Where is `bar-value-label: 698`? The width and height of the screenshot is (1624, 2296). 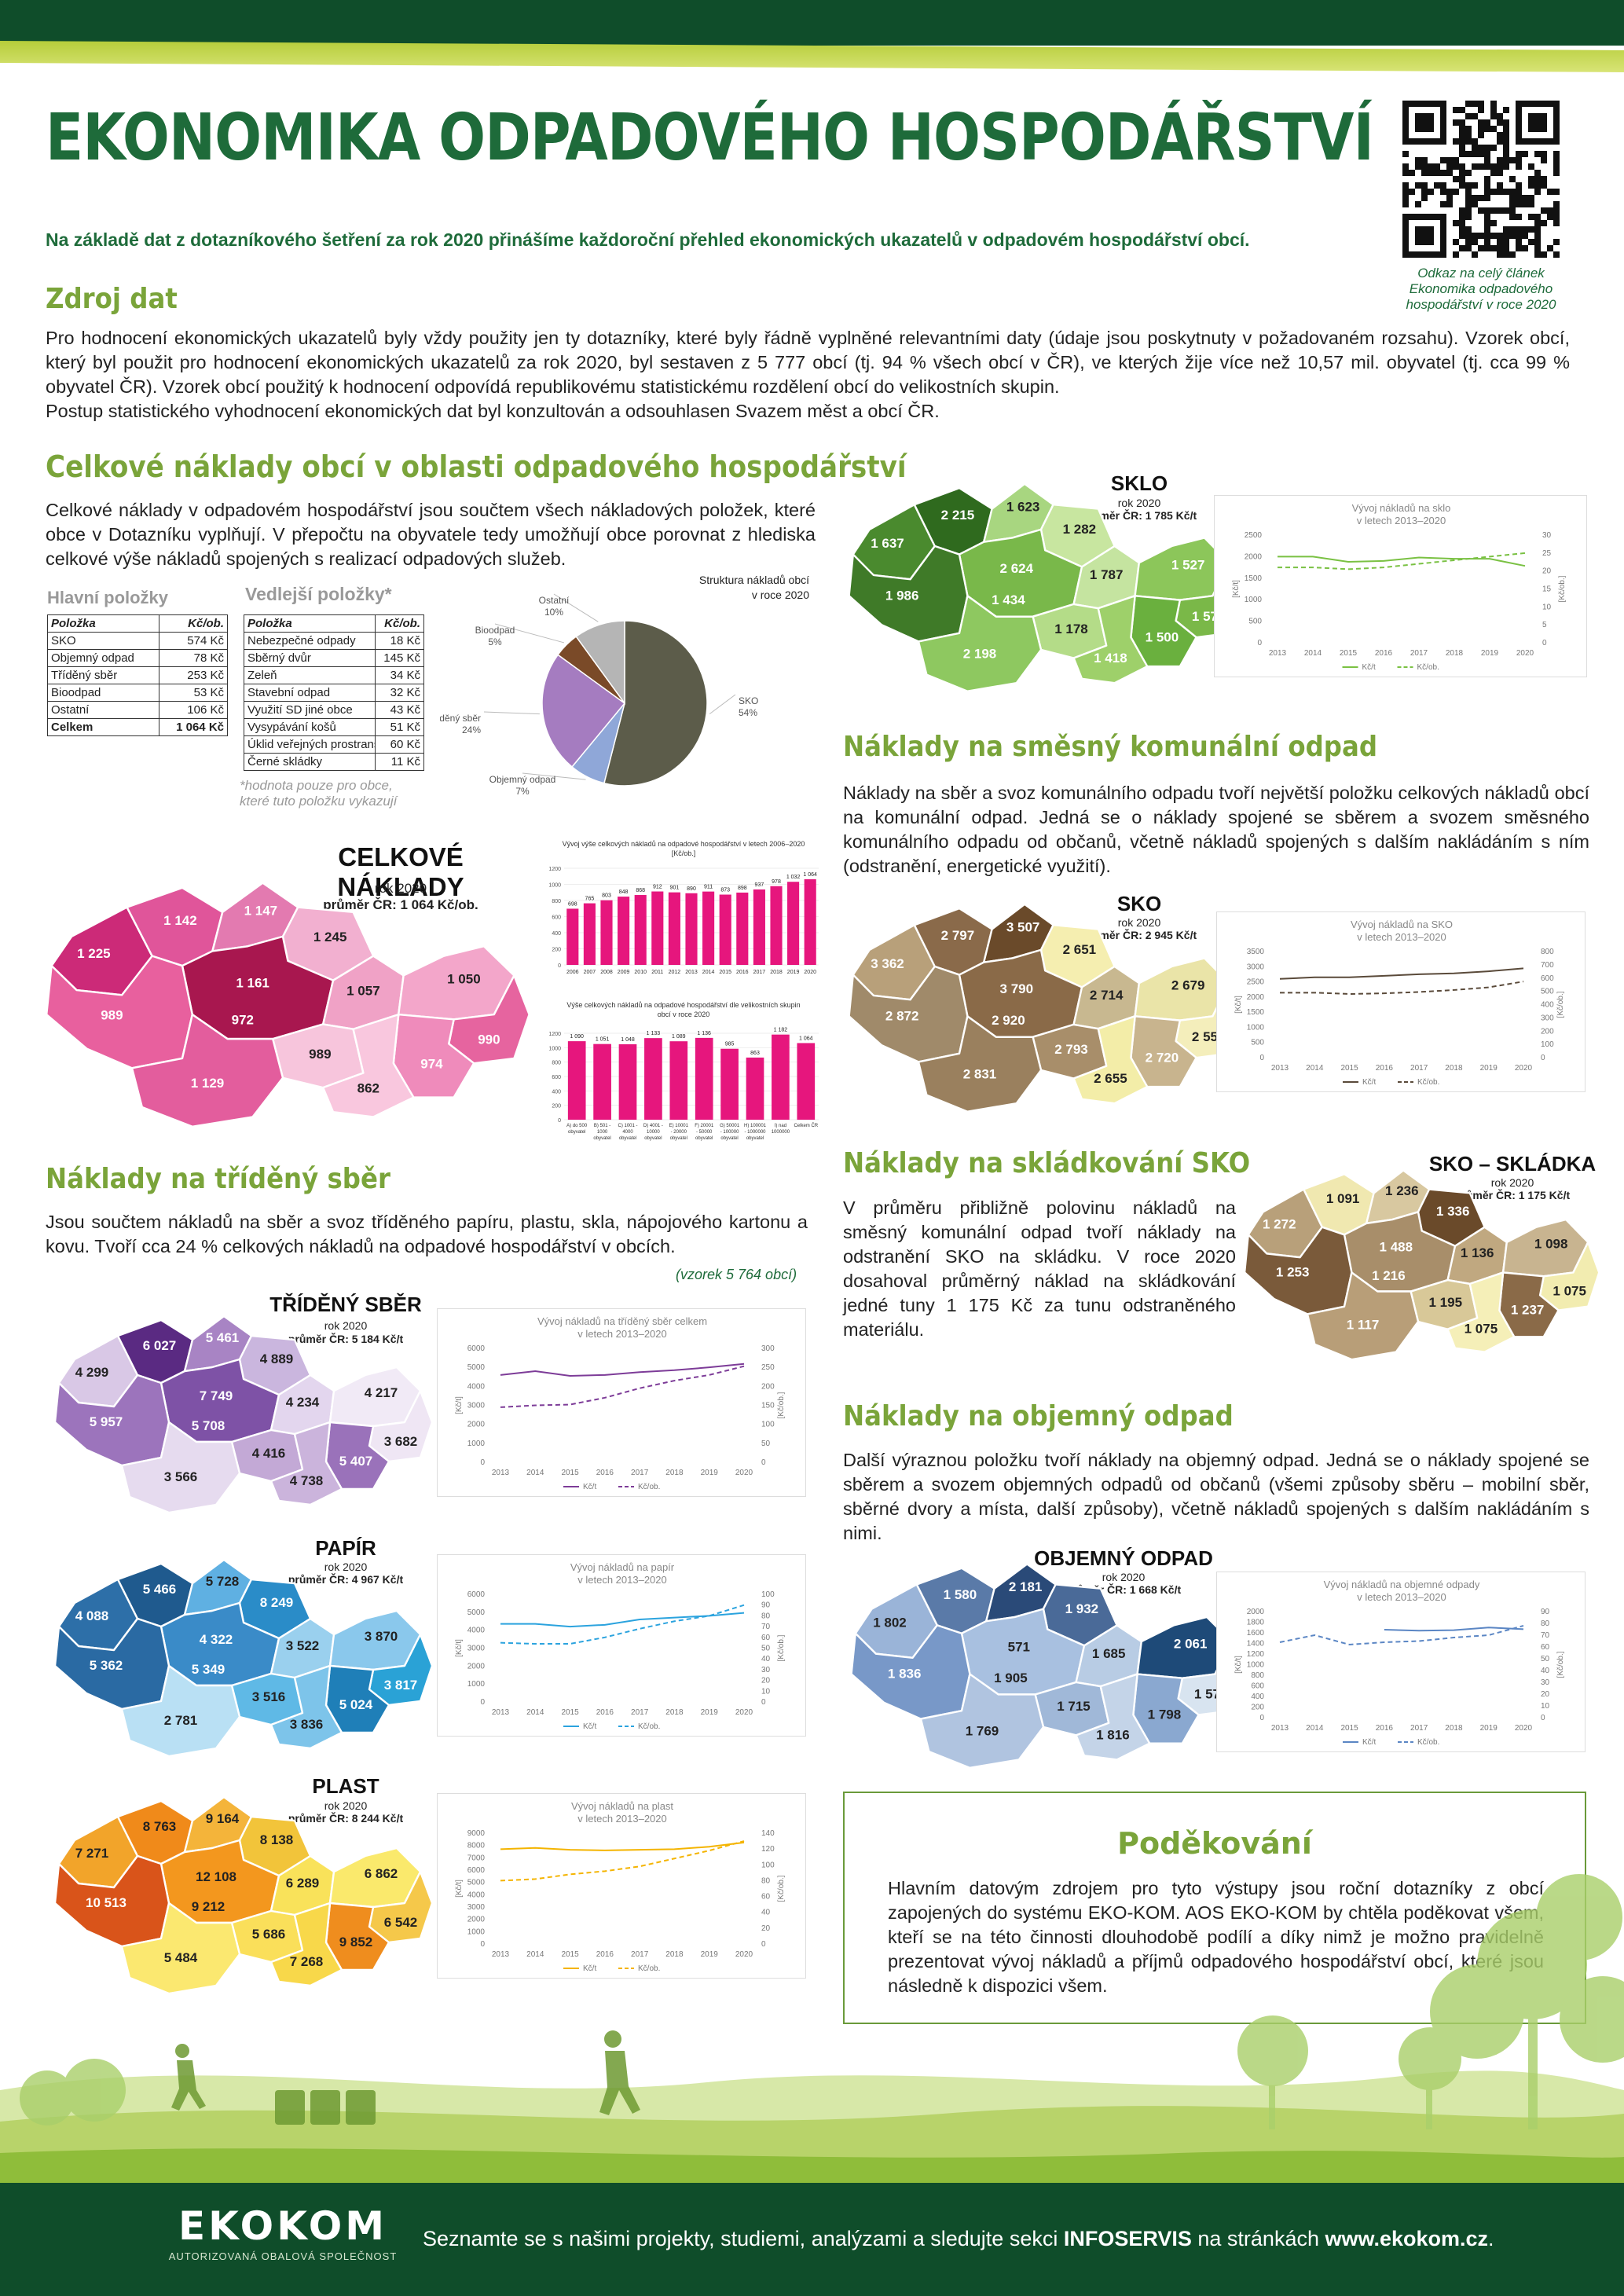 bar-value-label: 698 is located at coordinates (572, 904).